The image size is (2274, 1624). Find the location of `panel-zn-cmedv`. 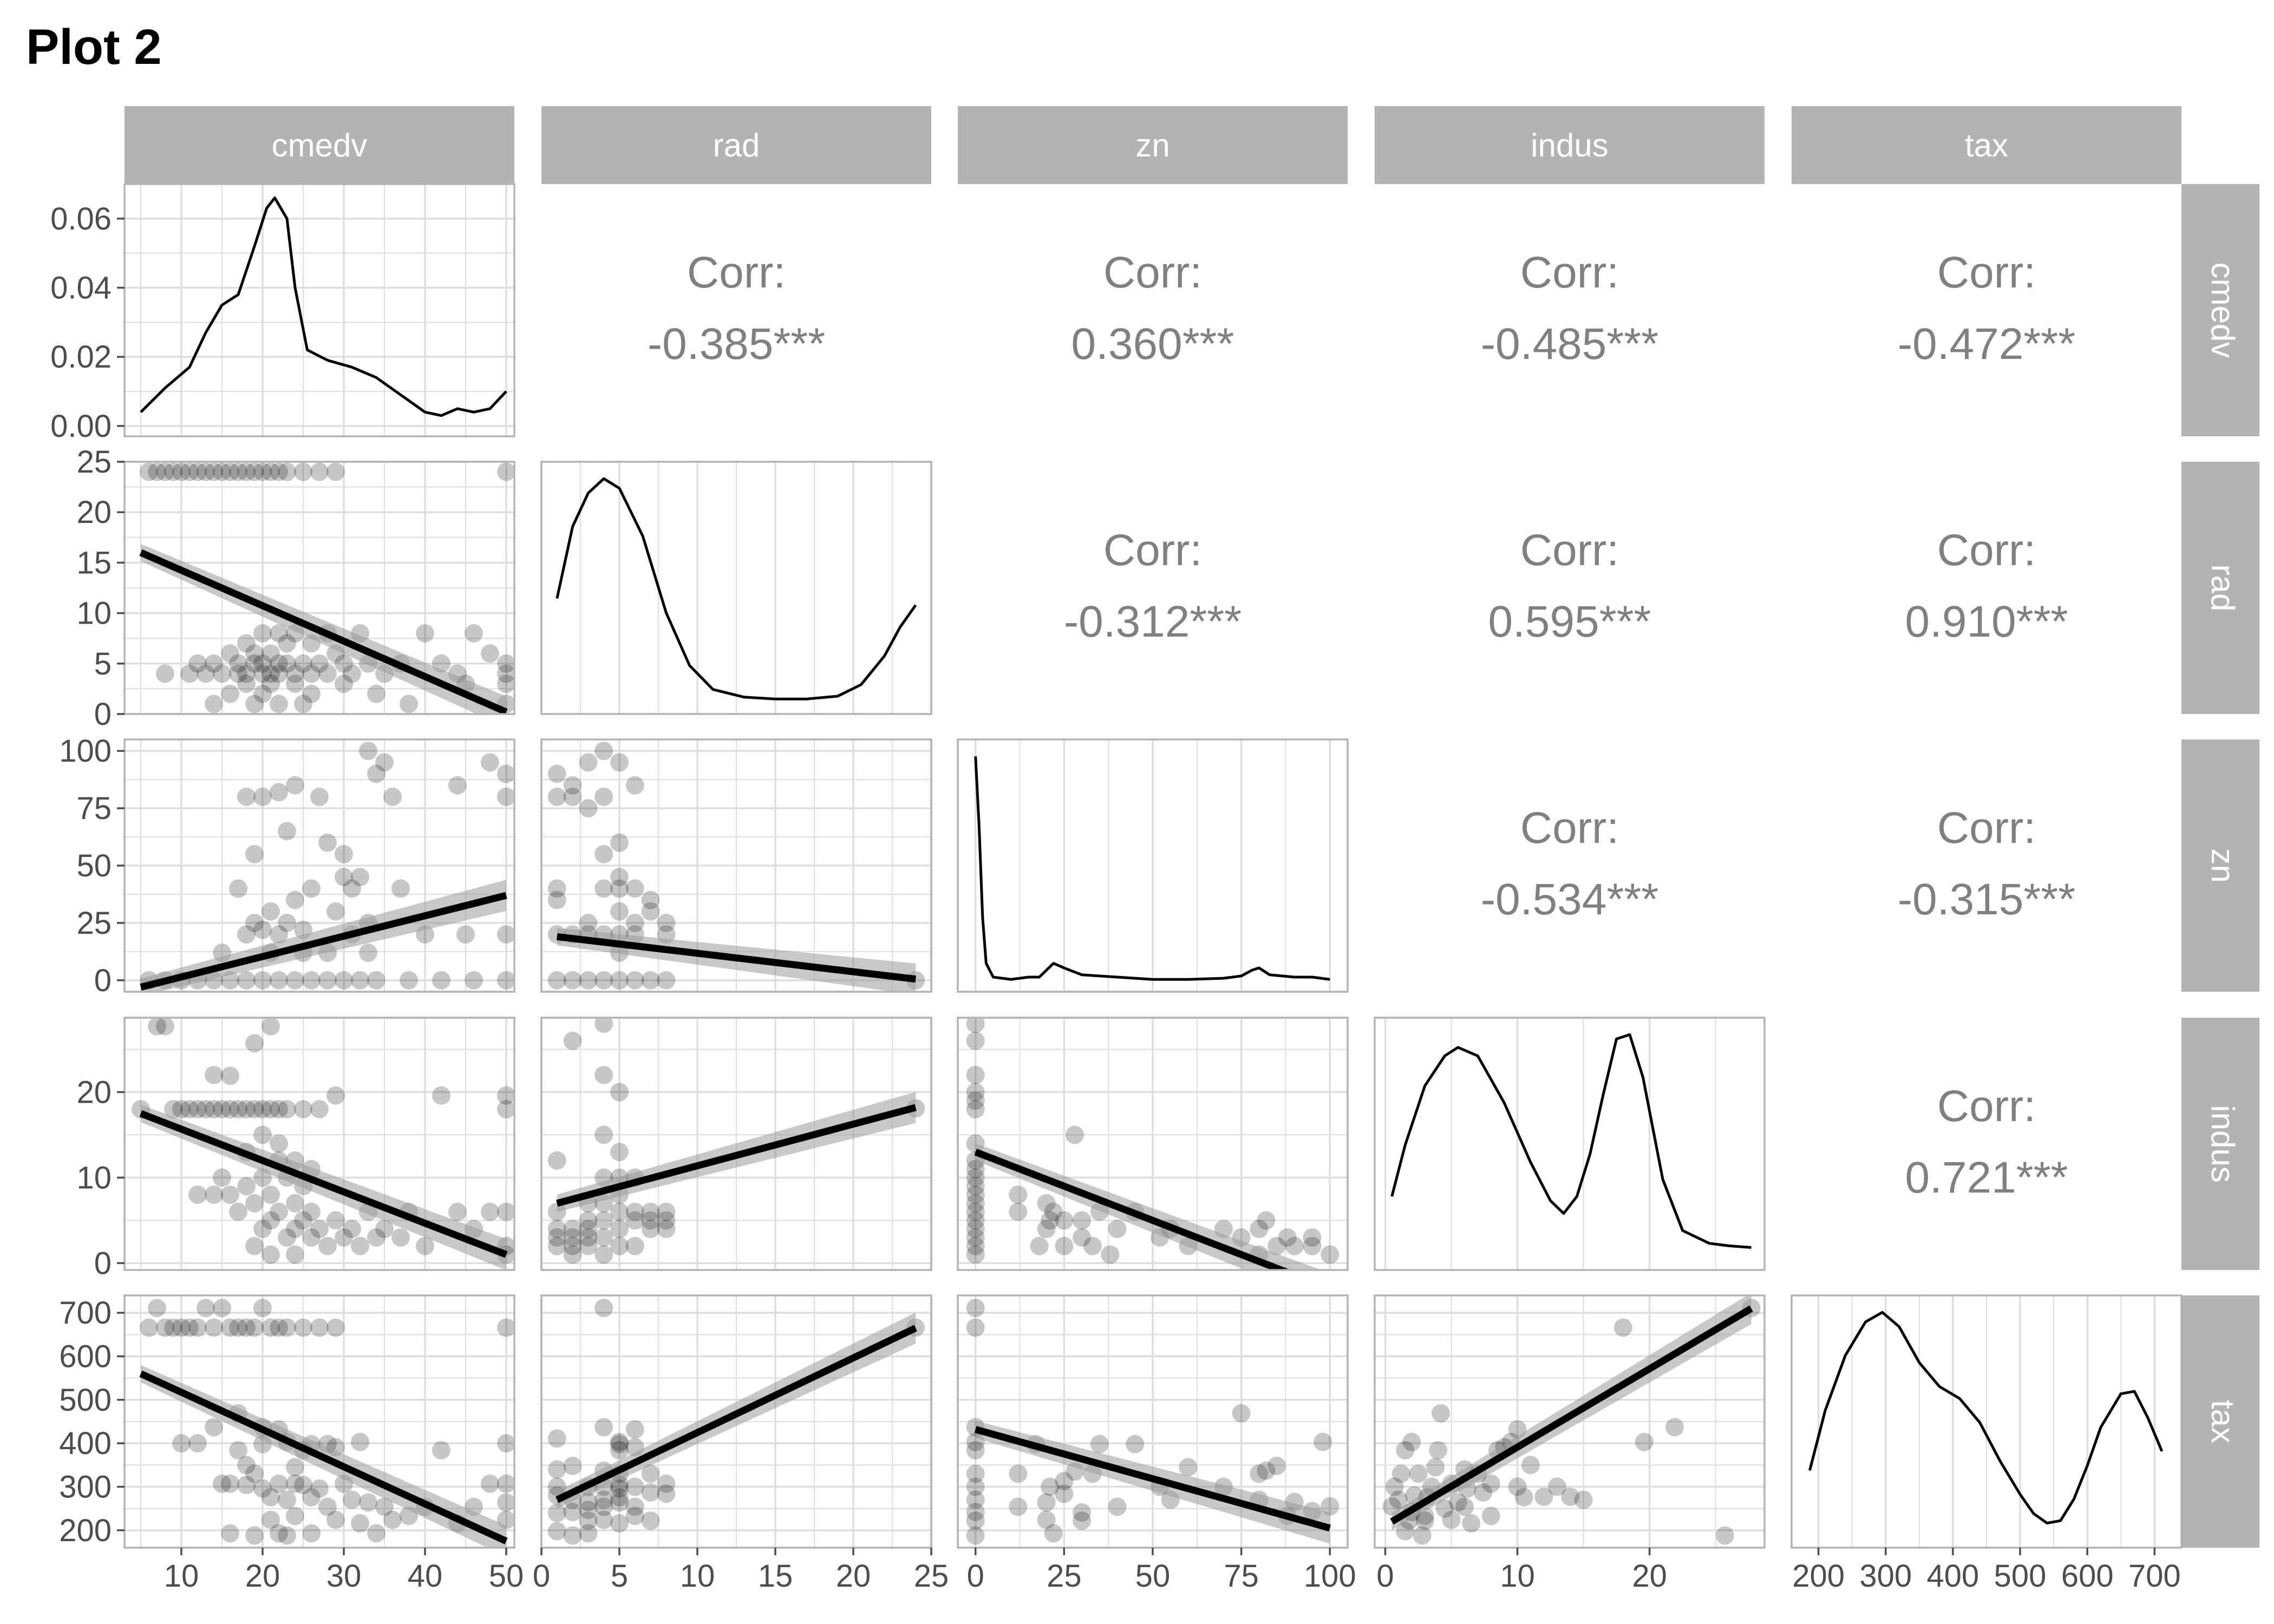

panel-zn-cmedv is located at coordinates (319, 865).